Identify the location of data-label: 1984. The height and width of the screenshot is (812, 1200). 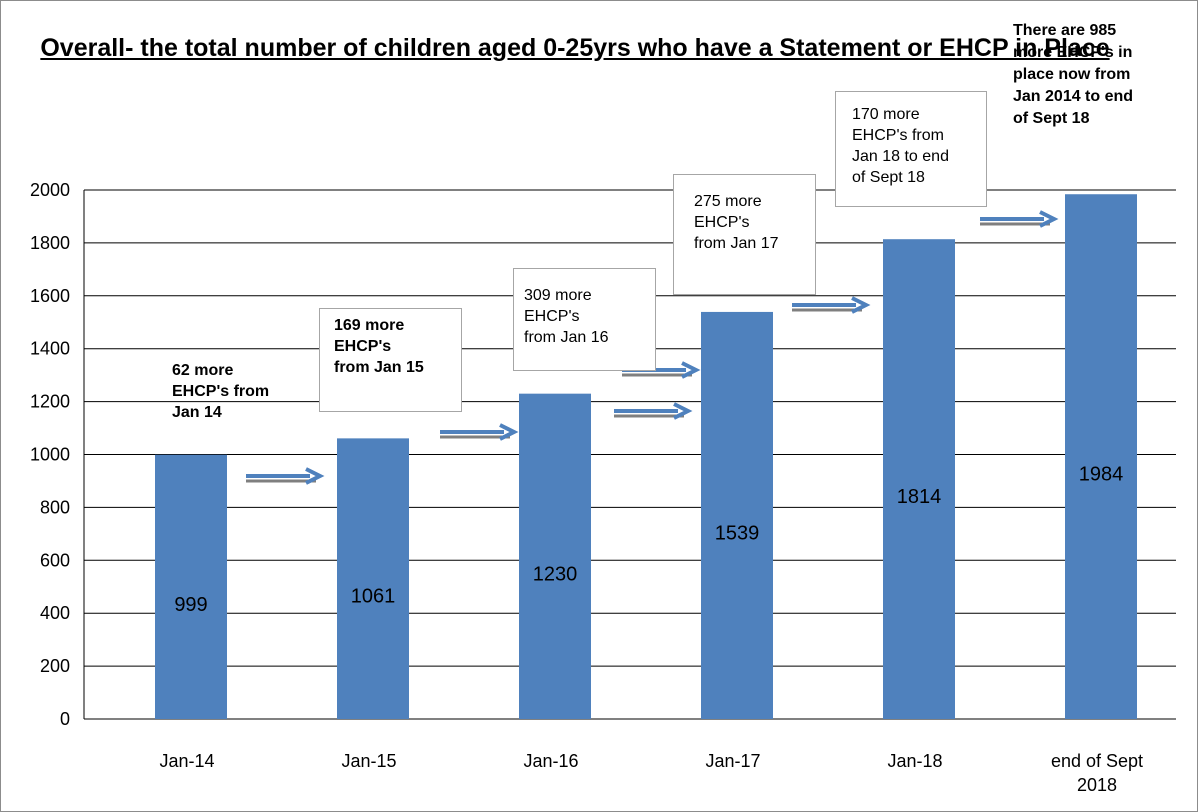
(1101, 475).